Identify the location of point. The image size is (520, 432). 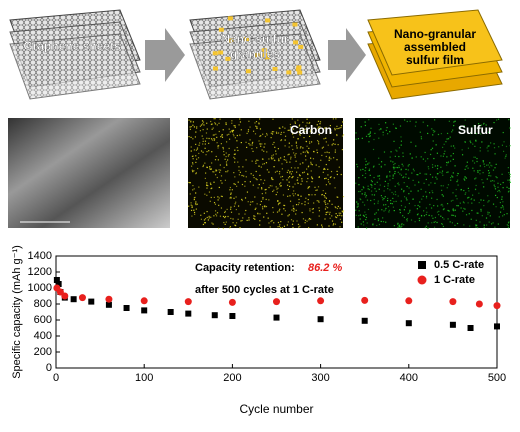
(232, 316).